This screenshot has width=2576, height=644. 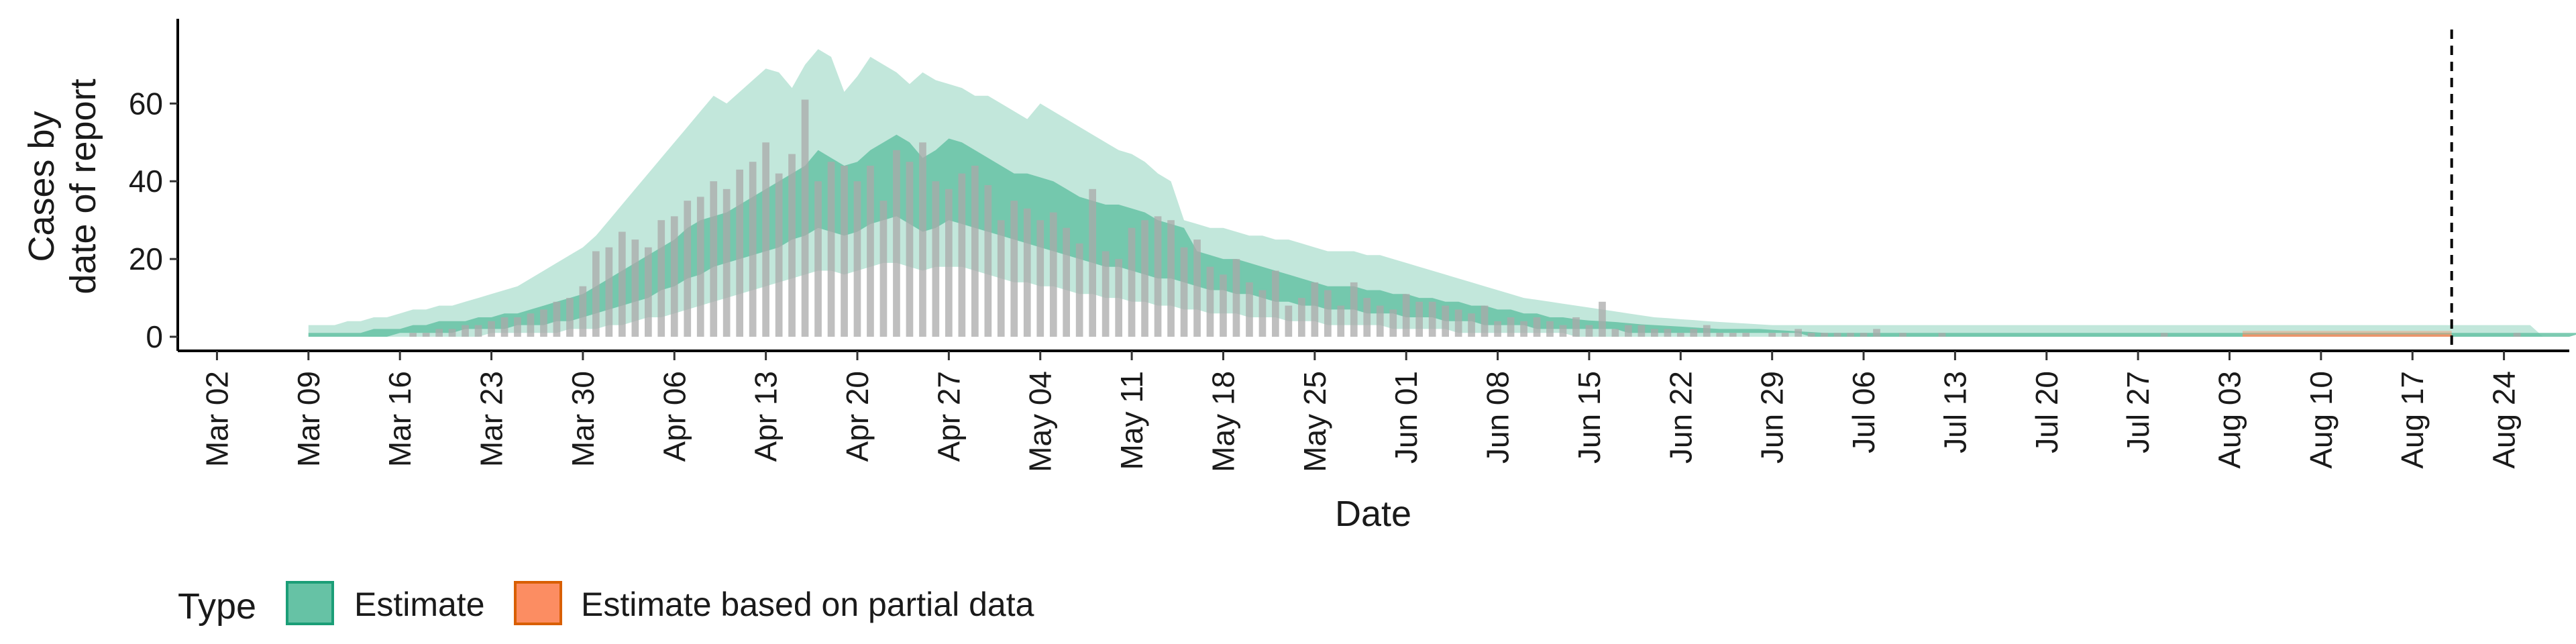 What do you see at coordinates (1406, 417) in the screenshot?
I see `x-tick-label: Jun 01` at bounding box center [1406, 417].